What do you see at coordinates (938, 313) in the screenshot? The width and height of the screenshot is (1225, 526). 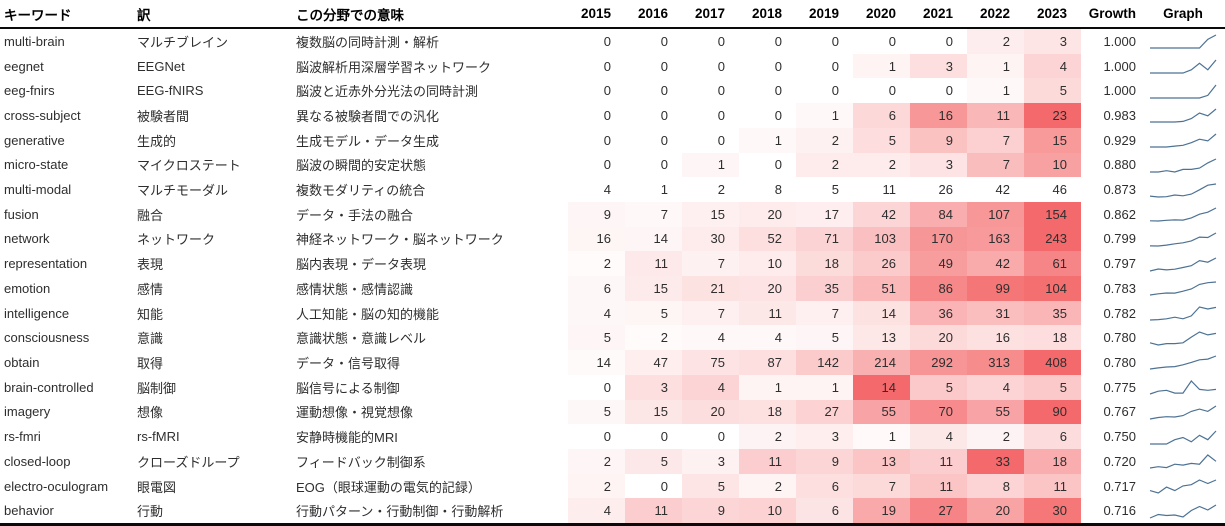 I see `year-count-cell: 36` at bounding box center [938, 313].